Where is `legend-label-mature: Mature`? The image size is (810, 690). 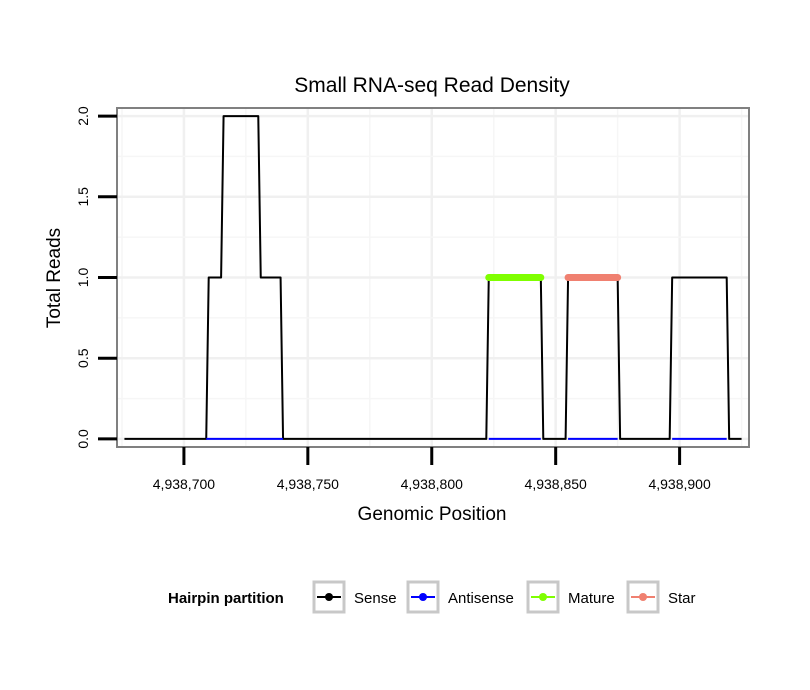 legend-label-mature: Mature is located at coordinates (591, 598).